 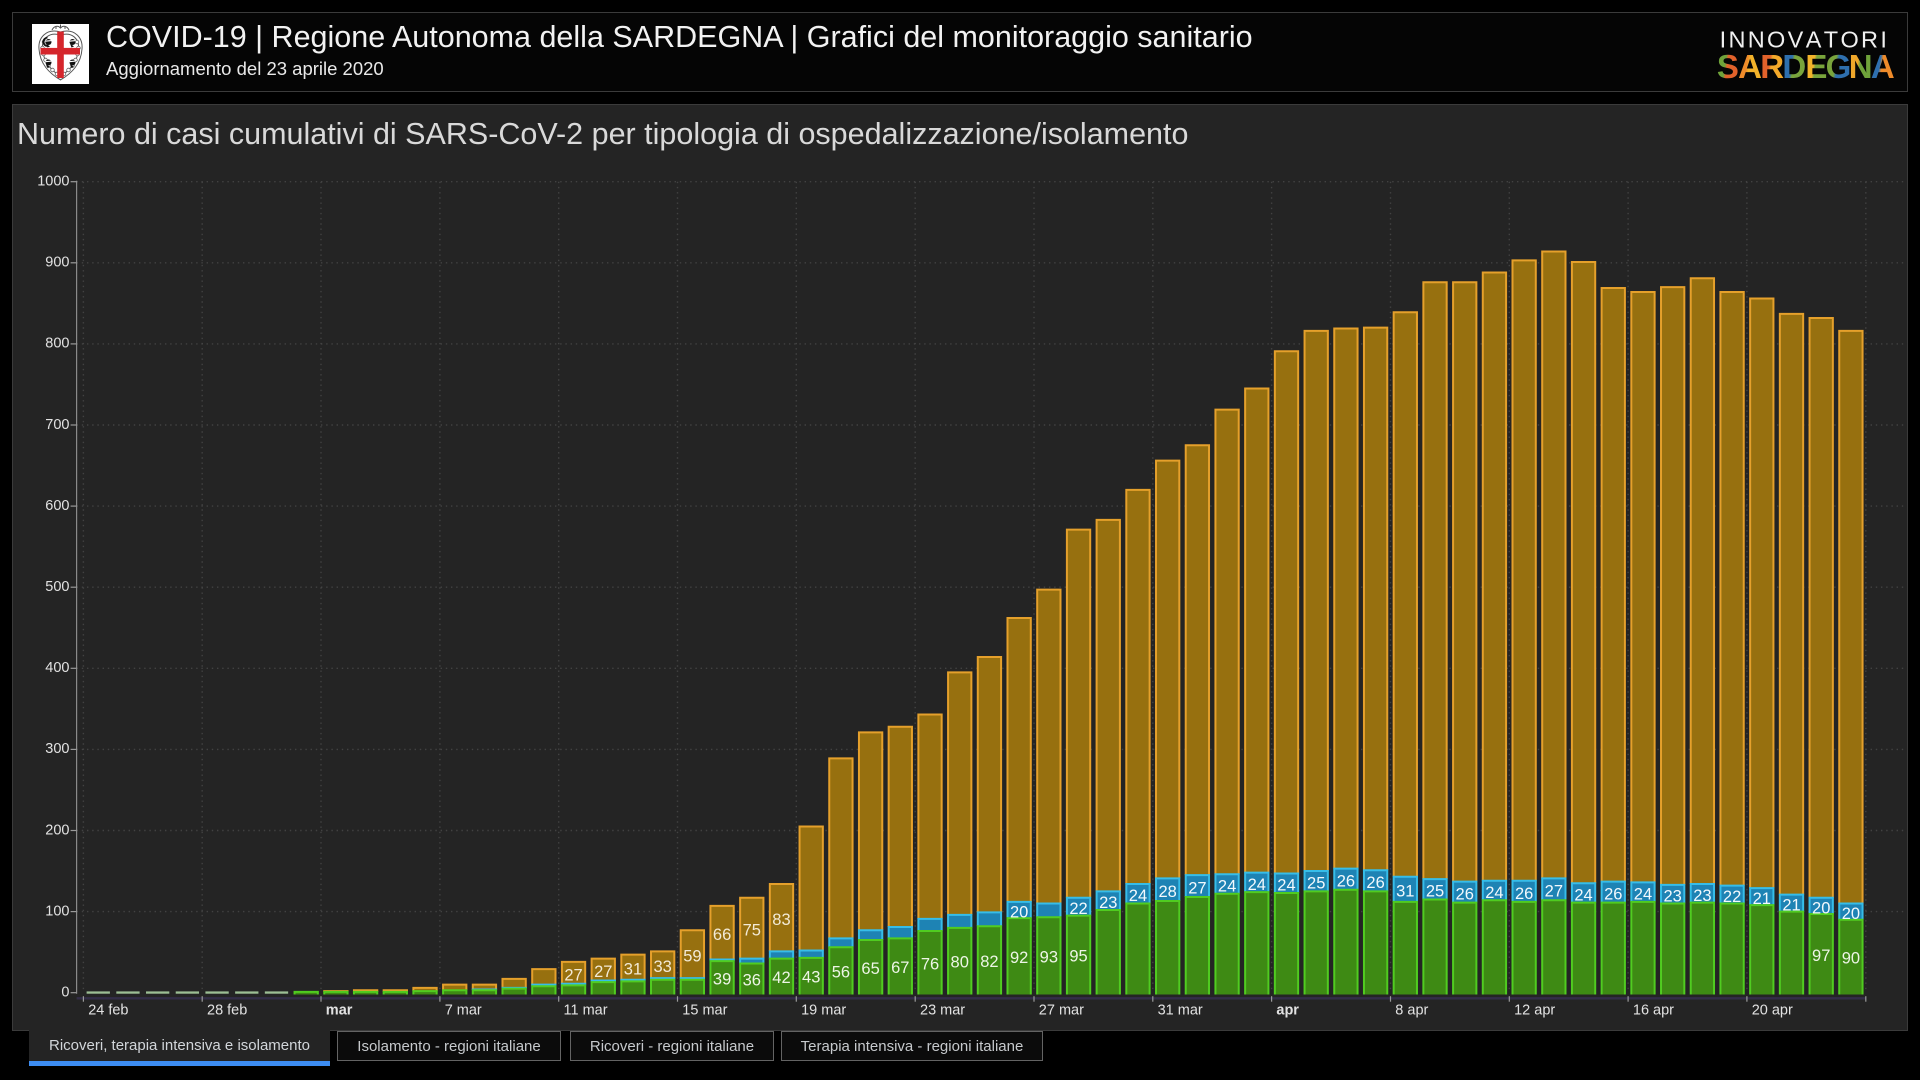 I want to click on svg-text: E, so click(x=1816, y=66).